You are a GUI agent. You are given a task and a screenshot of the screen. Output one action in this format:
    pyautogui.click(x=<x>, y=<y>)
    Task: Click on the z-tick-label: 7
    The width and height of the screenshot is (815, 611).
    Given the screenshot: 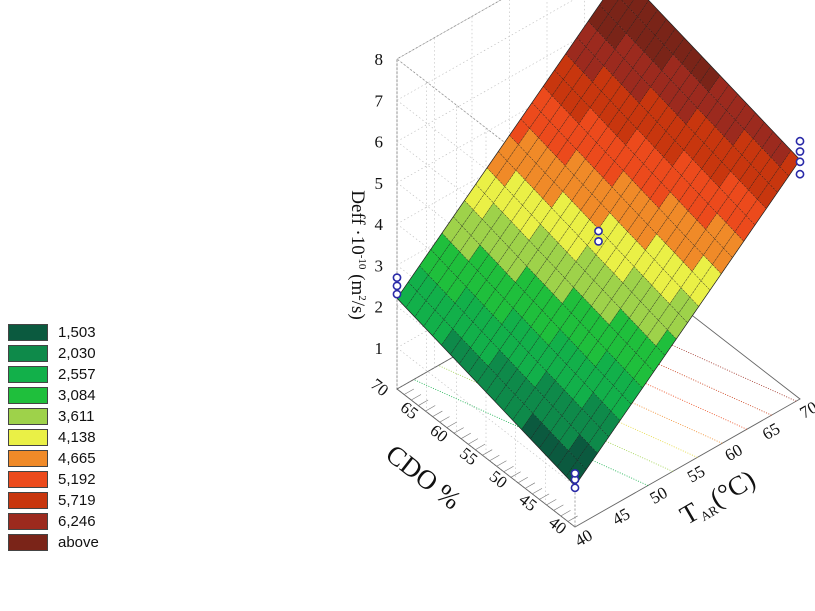 What is the action you would take?
    pyautogui.click(x=379, y=100)
    